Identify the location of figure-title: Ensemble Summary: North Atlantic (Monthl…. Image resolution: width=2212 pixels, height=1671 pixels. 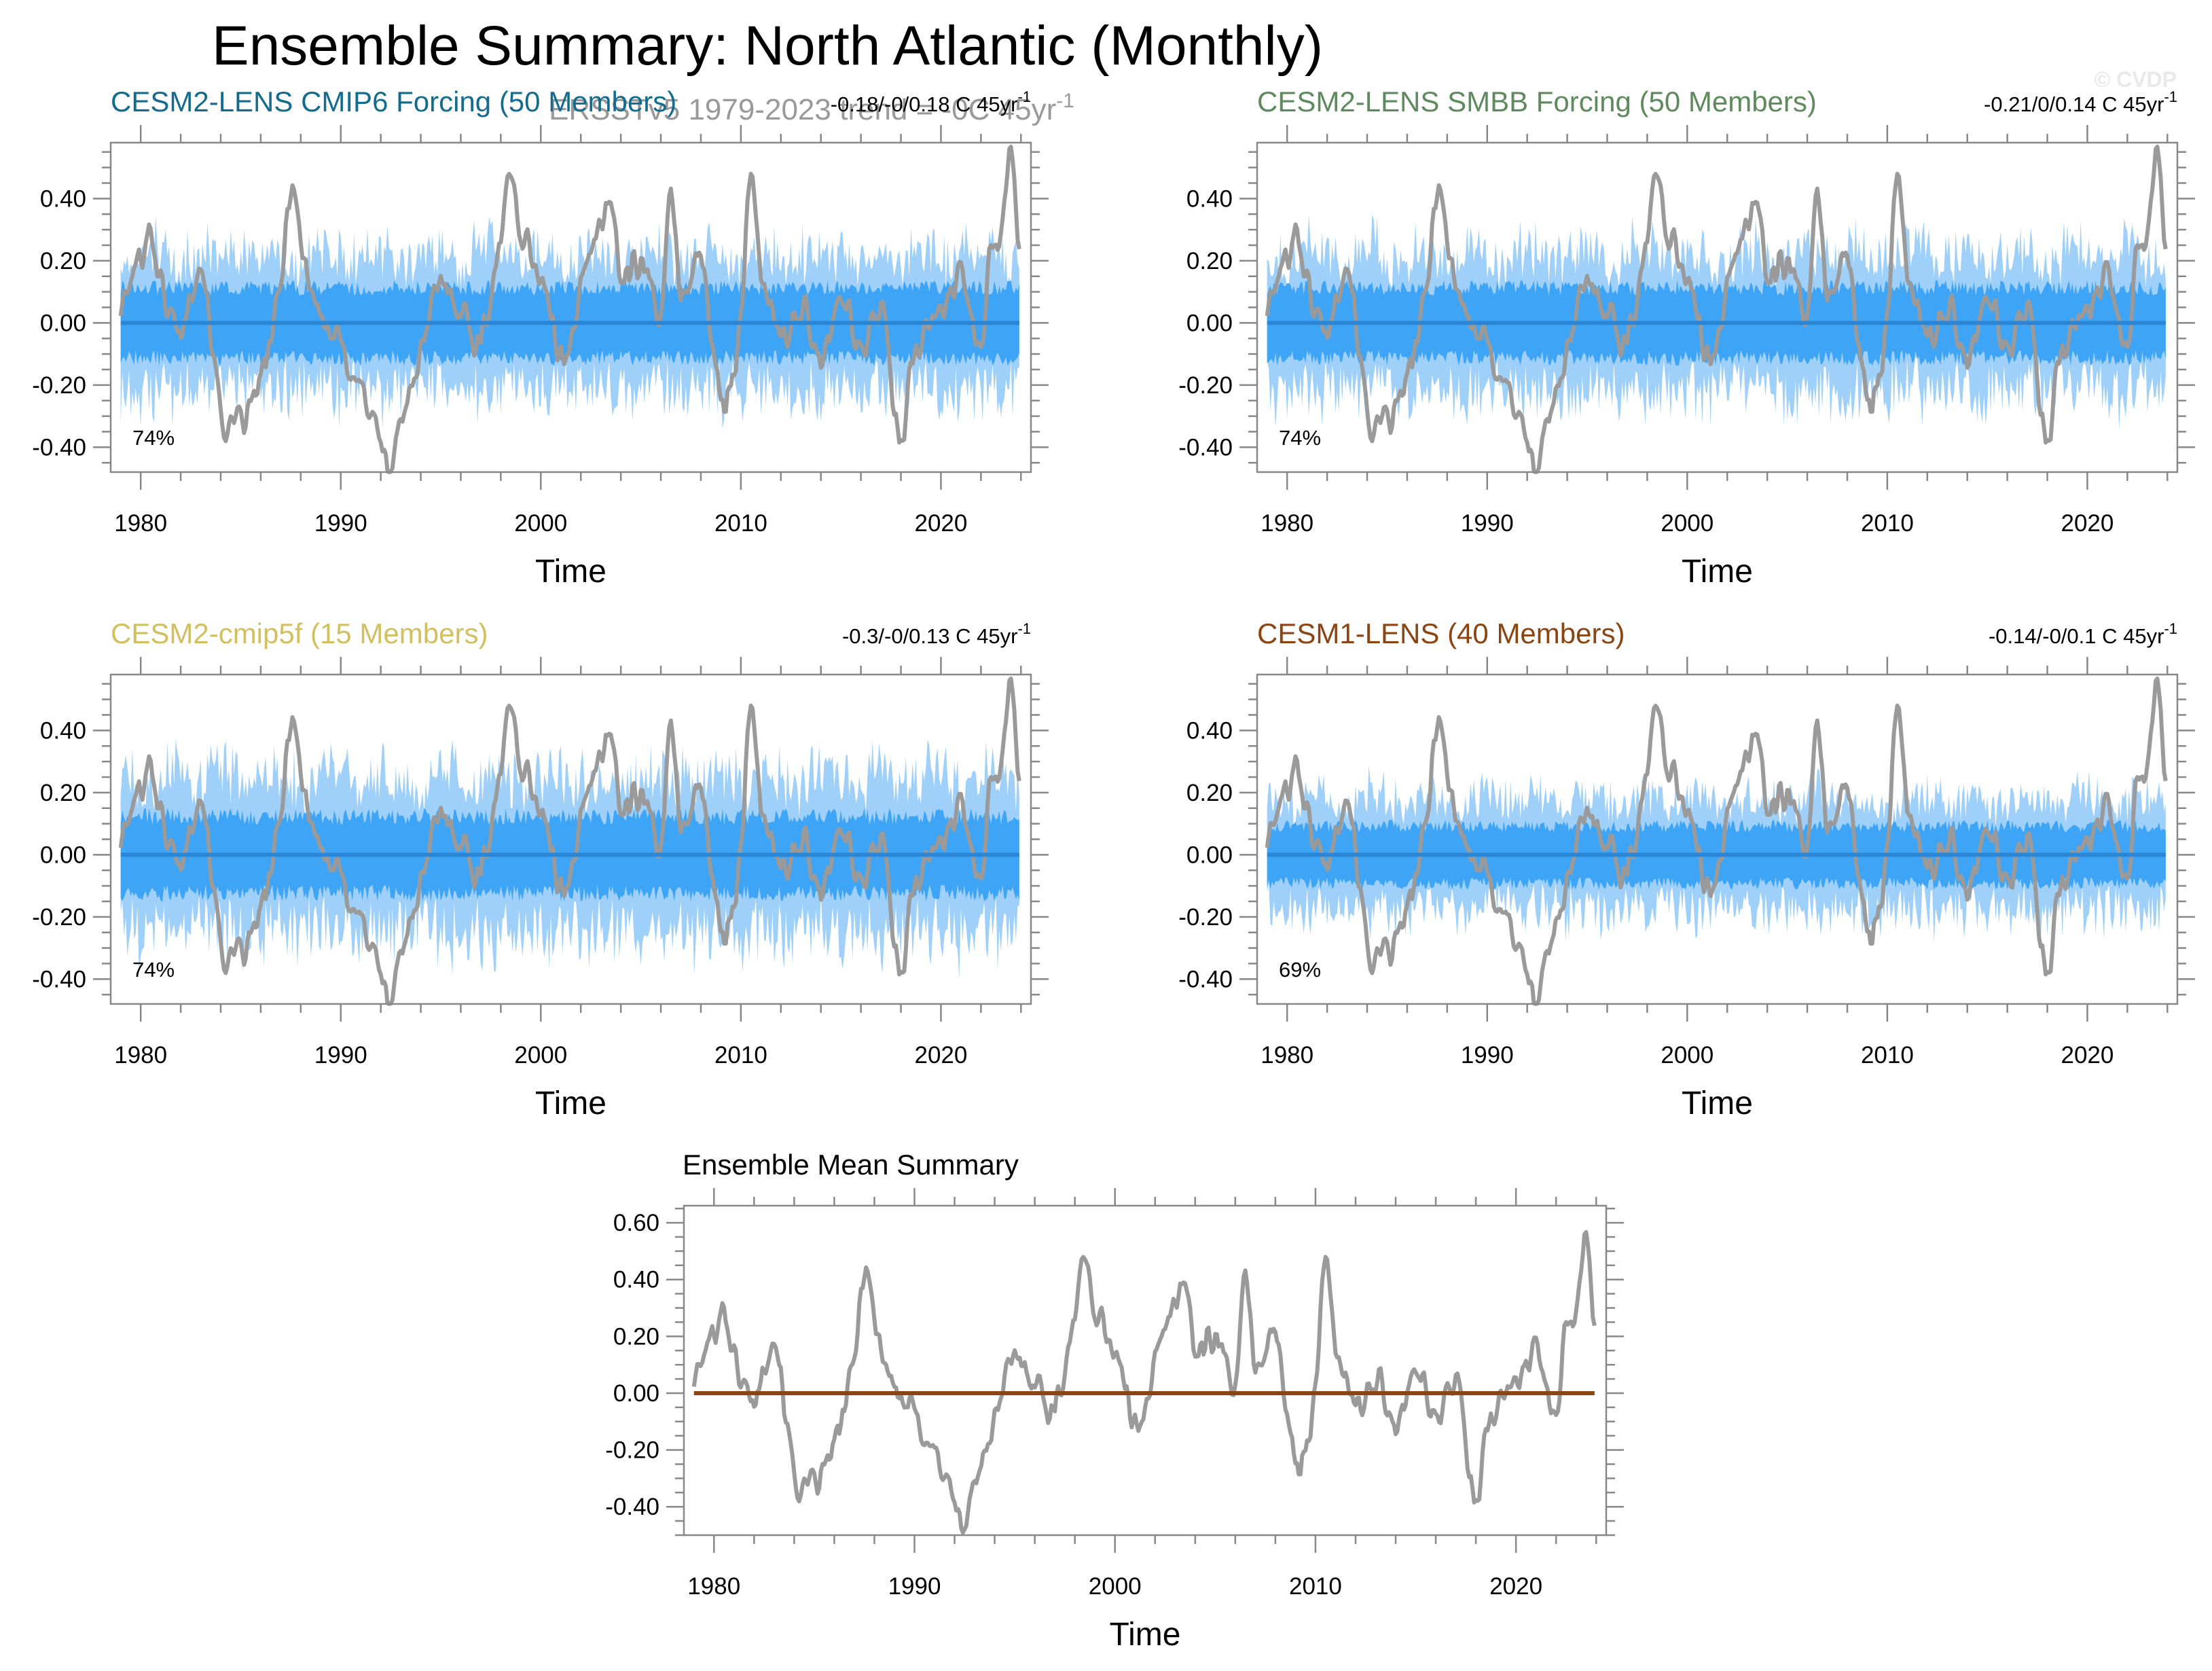
(767, 46).